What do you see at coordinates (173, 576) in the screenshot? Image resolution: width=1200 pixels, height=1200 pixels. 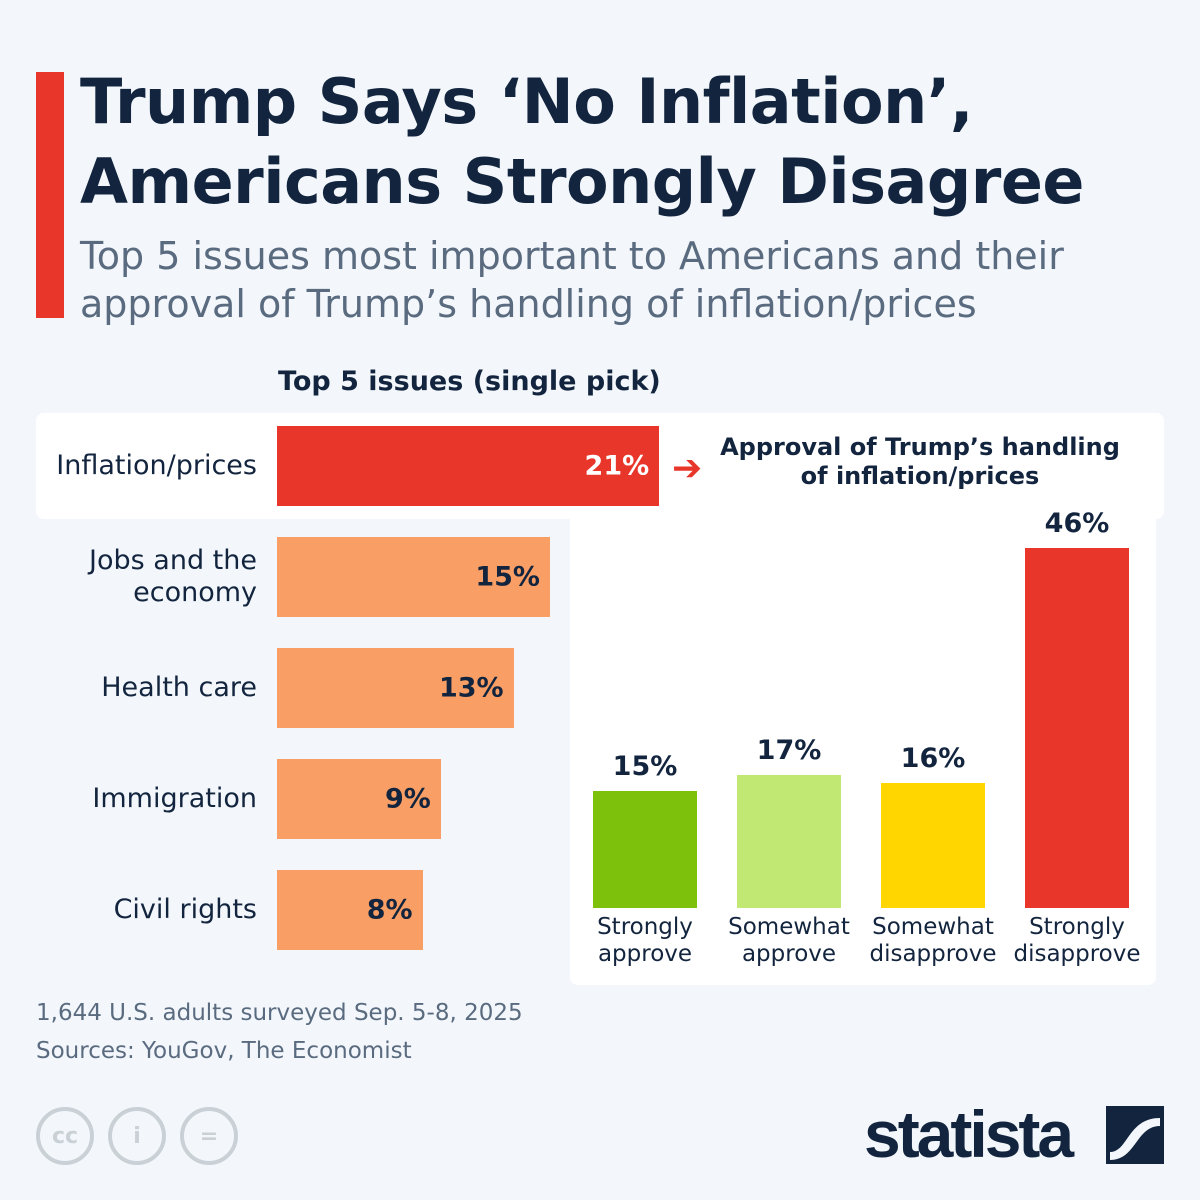 I see `issue-label: Jobs and the economy` at bounding box center [173, 576].